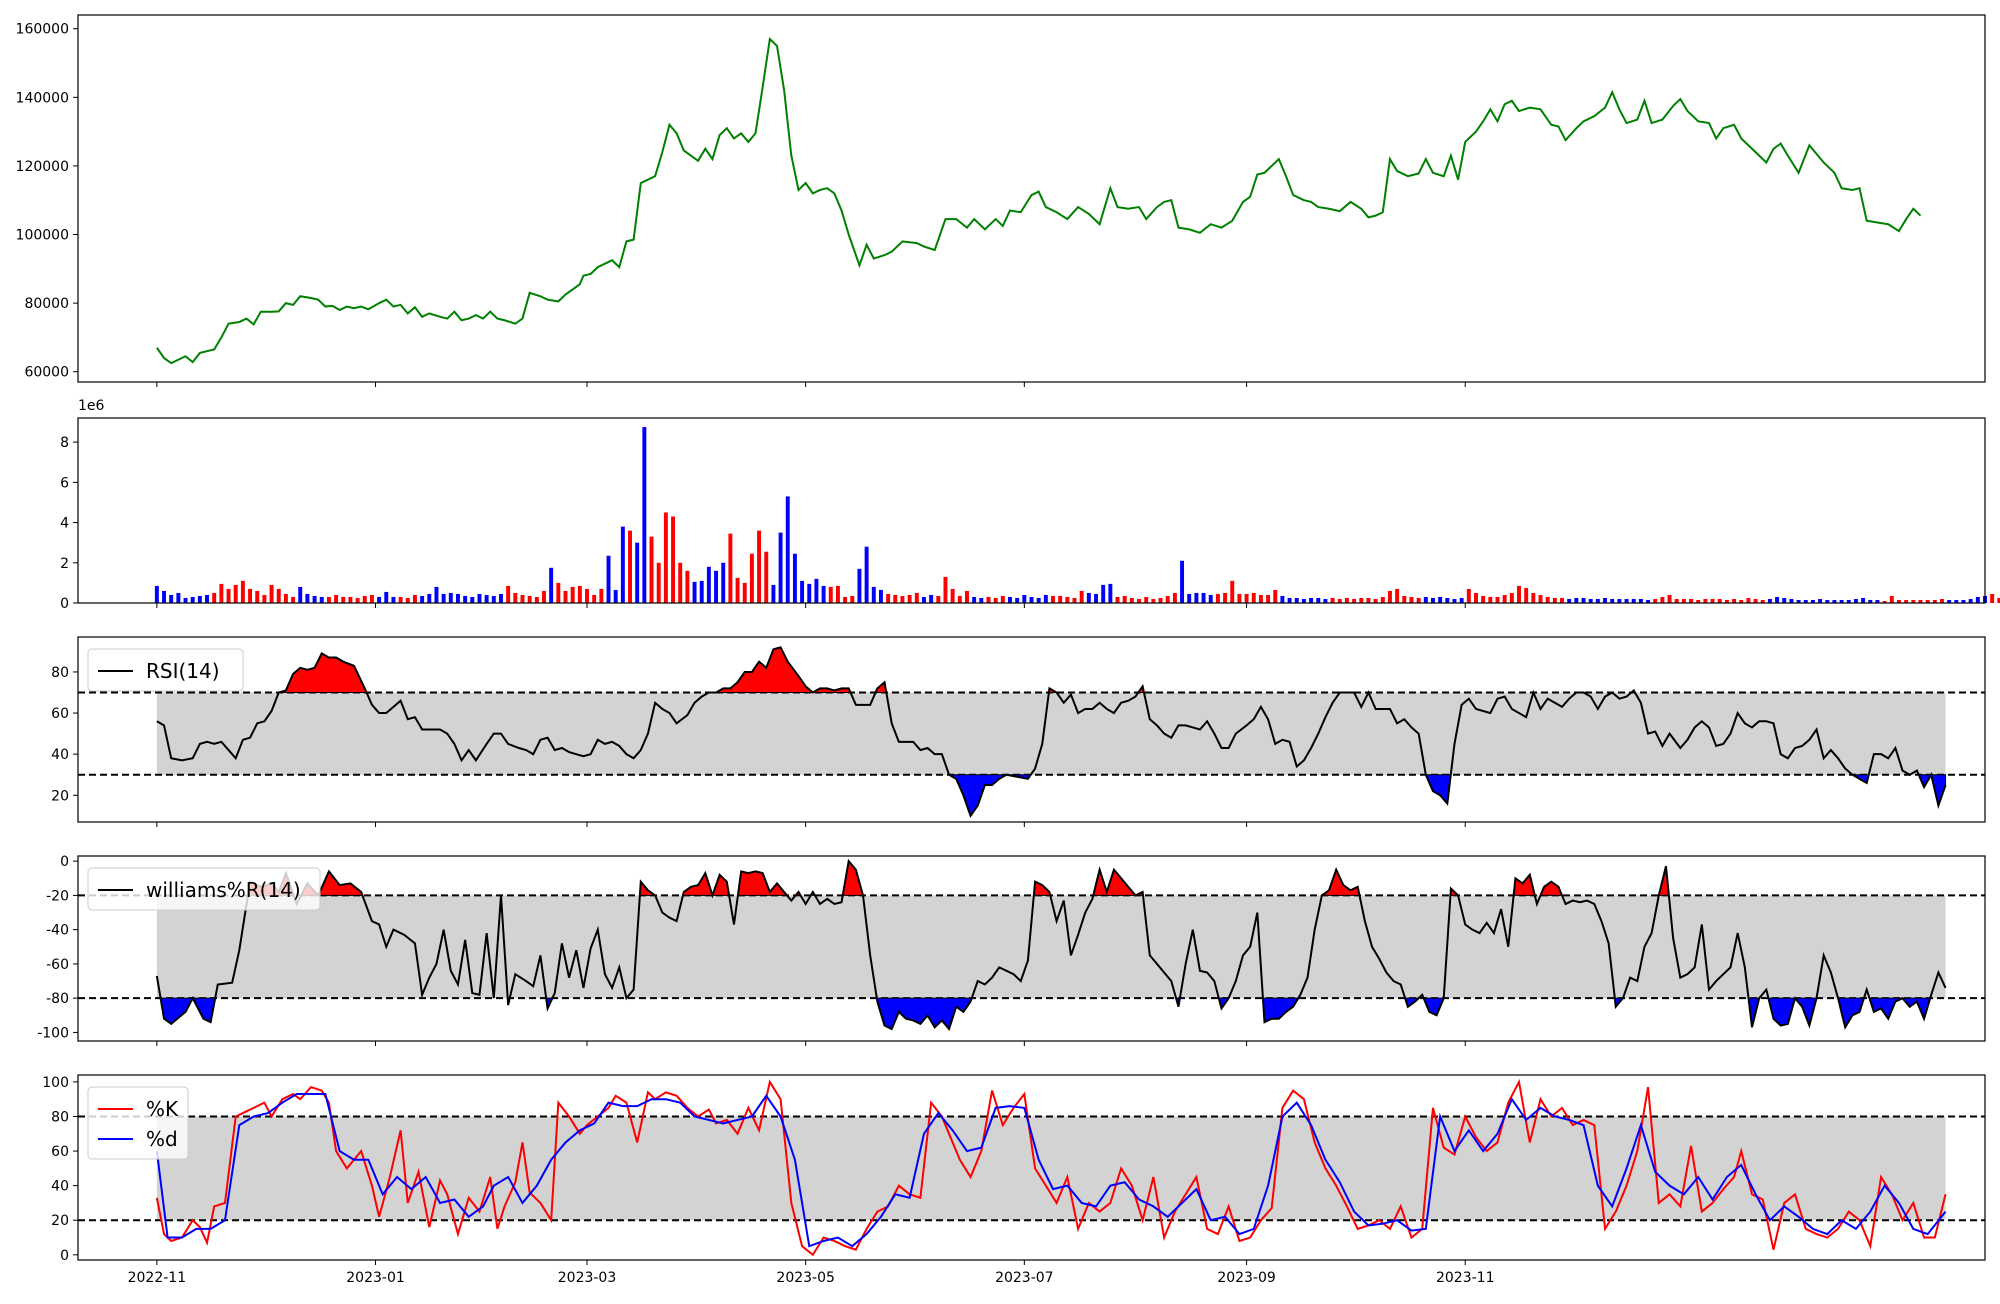  Describe the element at coordinates (60, 796) in the screenshot. I see `y-tick-label: 20` at that location.